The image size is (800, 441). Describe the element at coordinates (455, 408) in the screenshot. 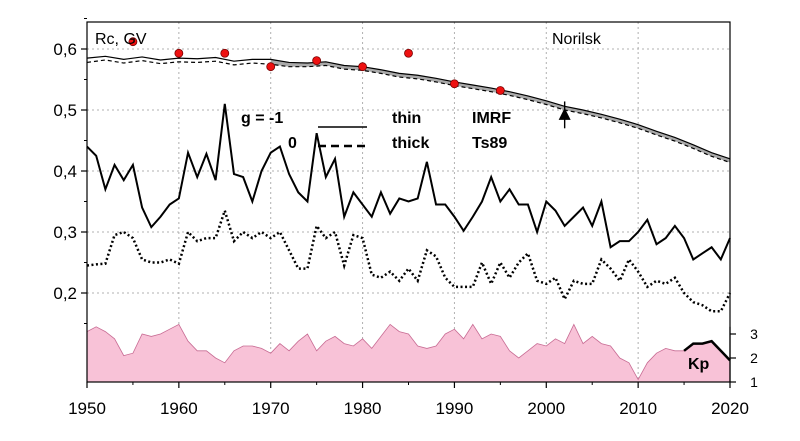

I see `x-tick-label: 1990` at that location.